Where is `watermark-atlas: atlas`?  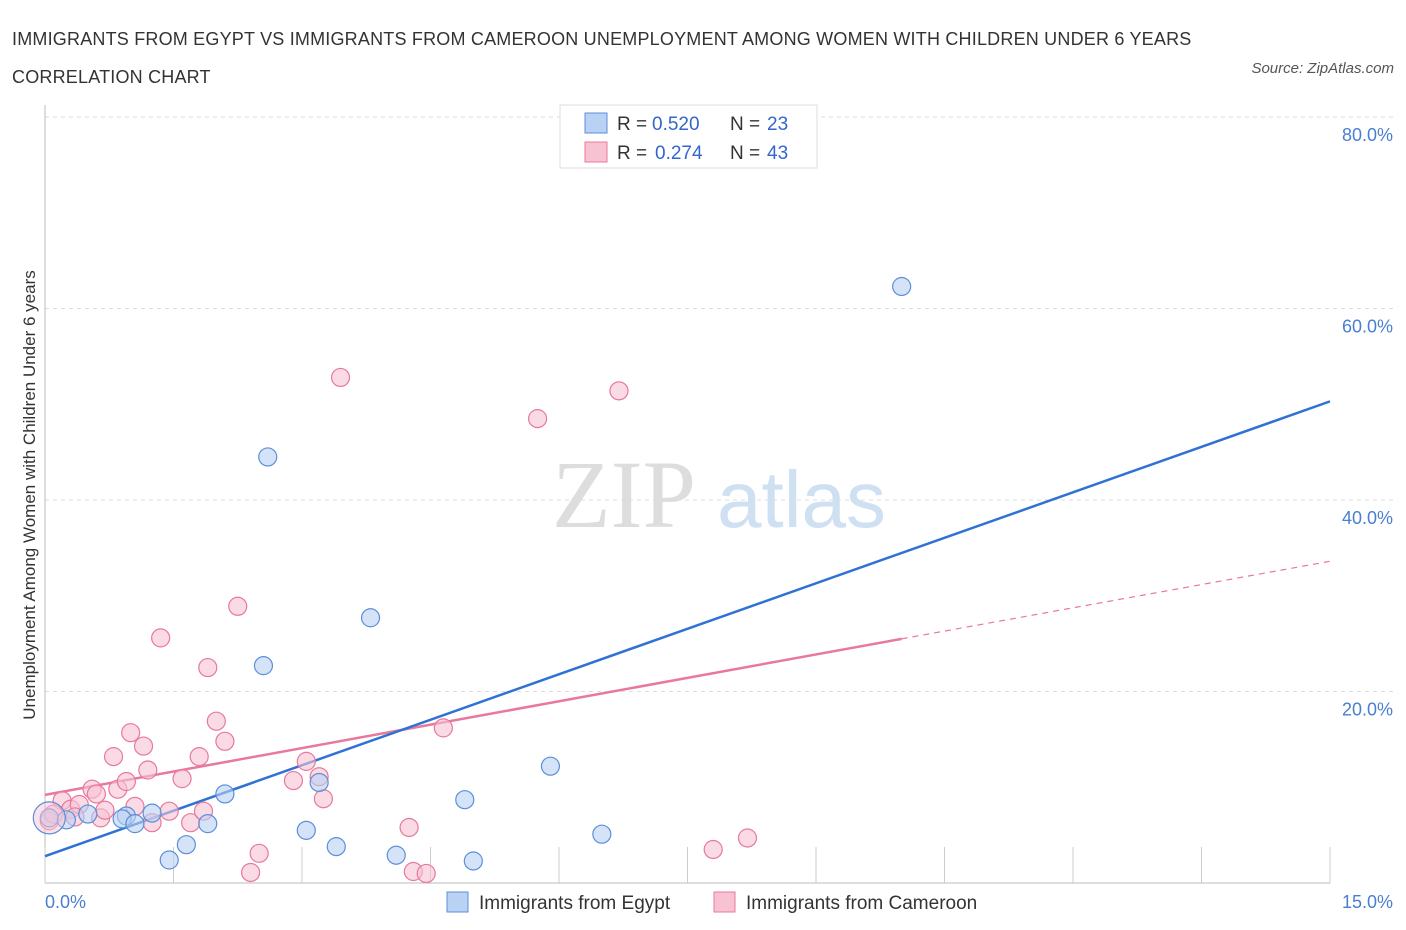 watermark-atlas: atlas is located at coordinates (801, 499).